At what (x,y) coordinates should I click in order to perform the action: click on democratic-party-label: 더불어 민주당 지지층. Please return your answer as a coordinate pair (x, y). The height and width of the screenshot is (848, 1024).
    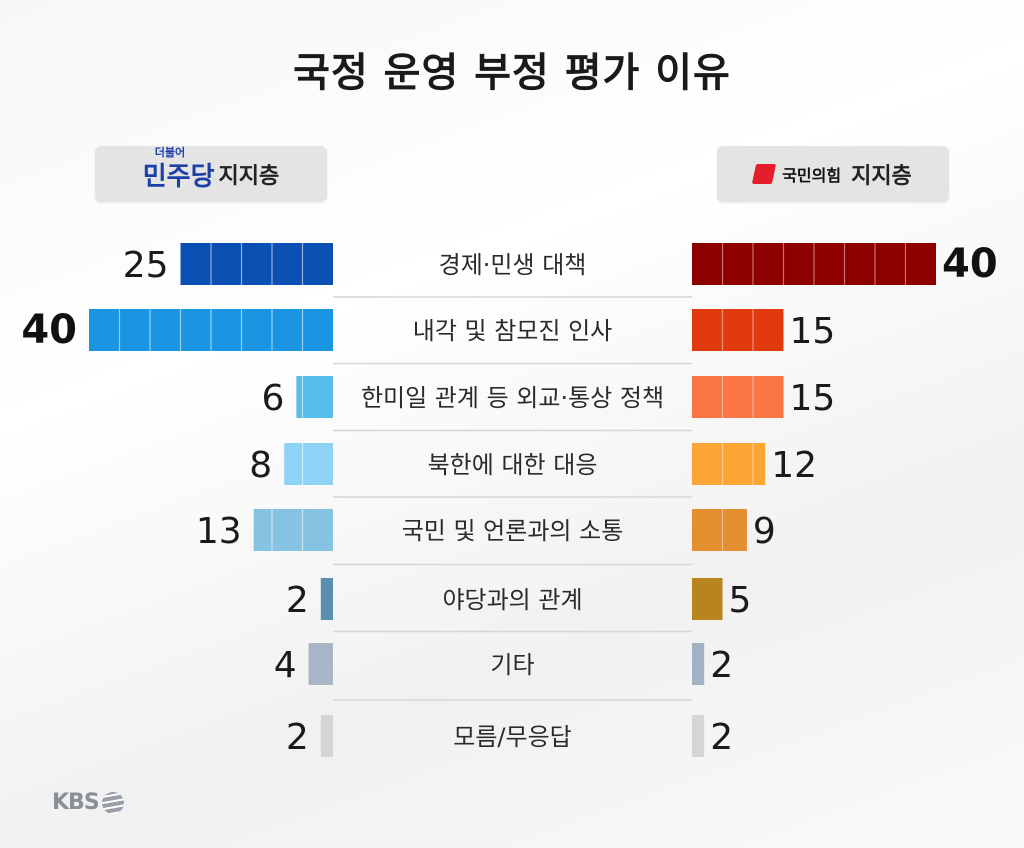
    Looking at the image, I should click on (211, 174).